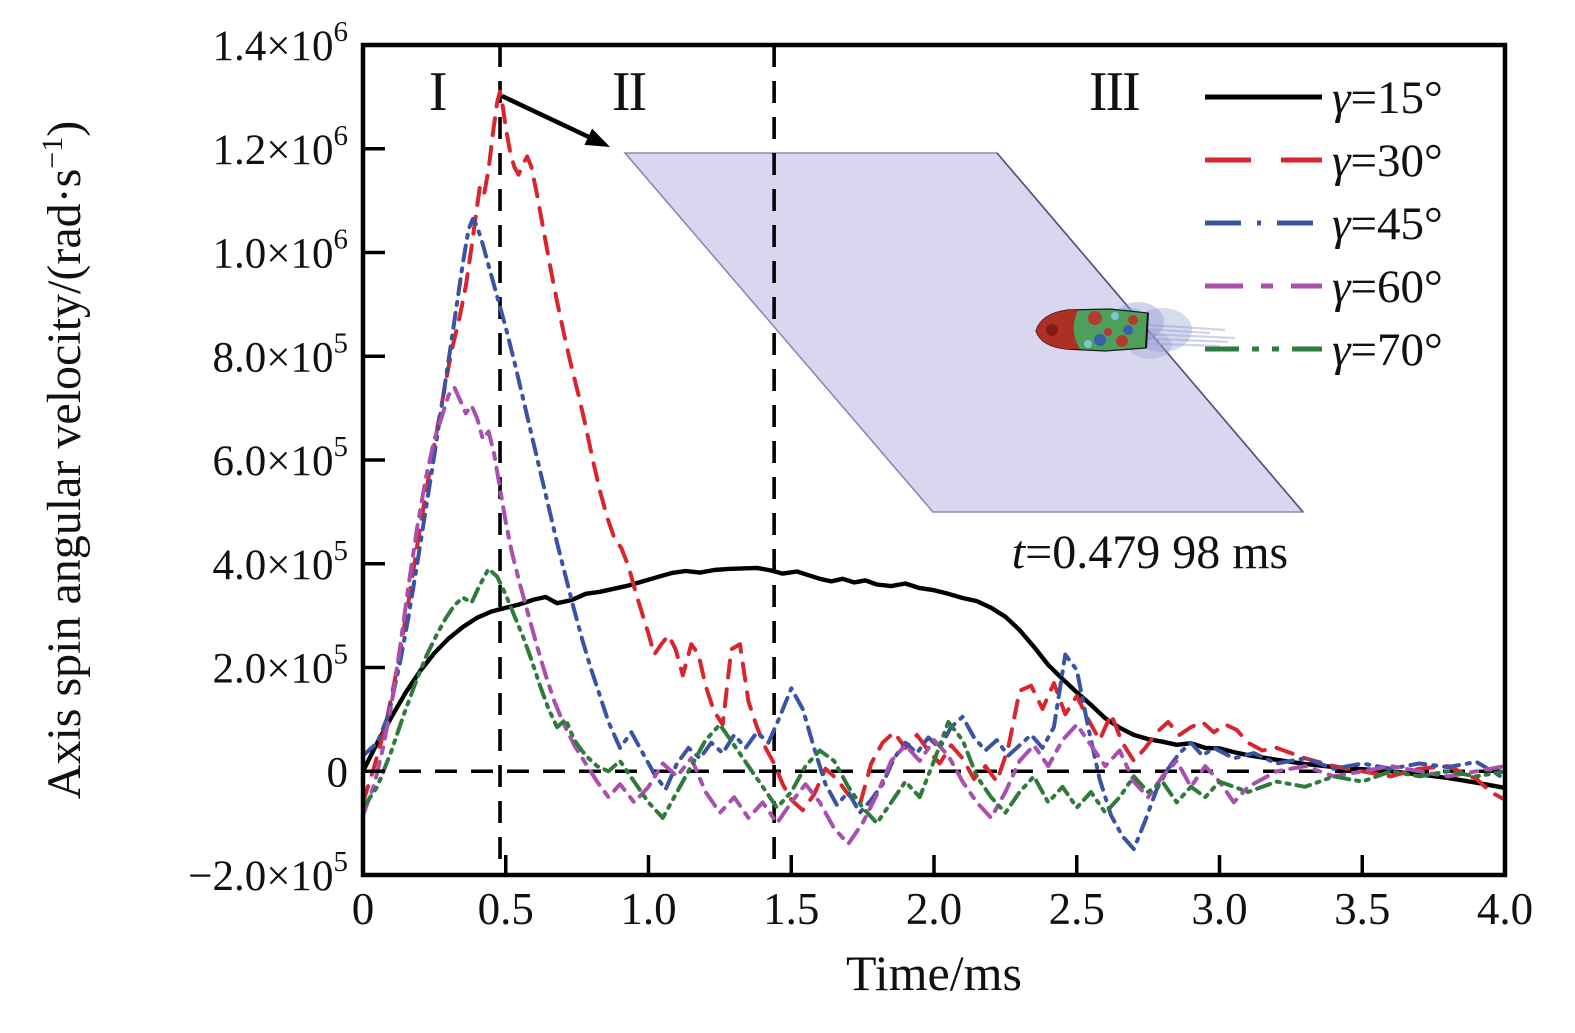  Describe the element at coordinates (934, 973) in the screenshot. I see `x-axis-title: Time/ms` at that location.